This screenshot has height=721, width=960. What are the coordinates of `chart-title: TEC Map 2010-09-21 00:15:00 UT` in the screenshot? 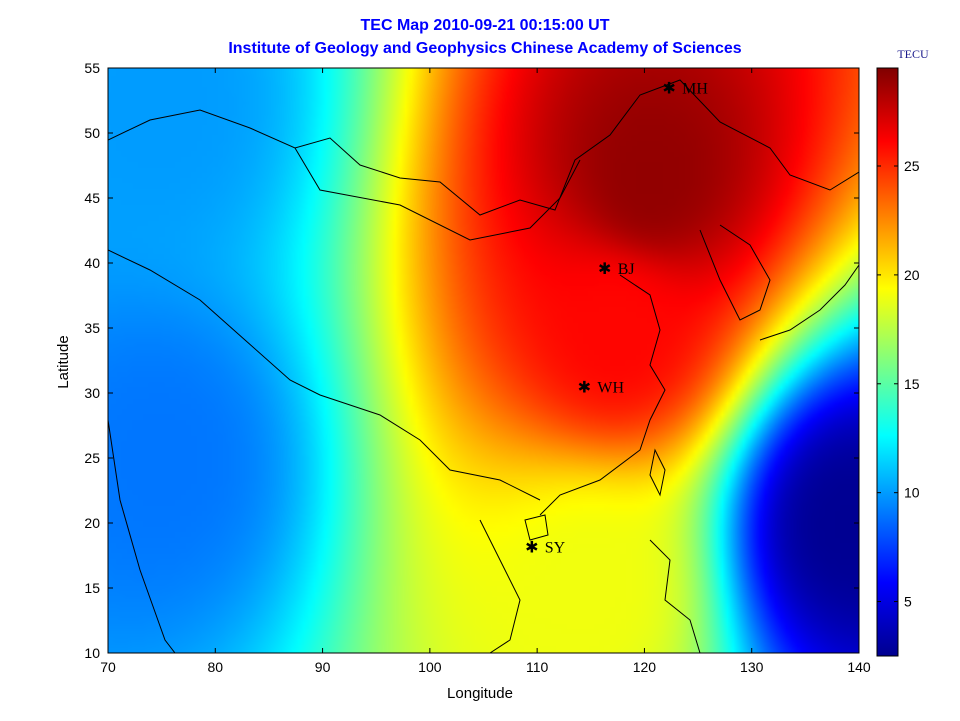 It's located at (485, 25).